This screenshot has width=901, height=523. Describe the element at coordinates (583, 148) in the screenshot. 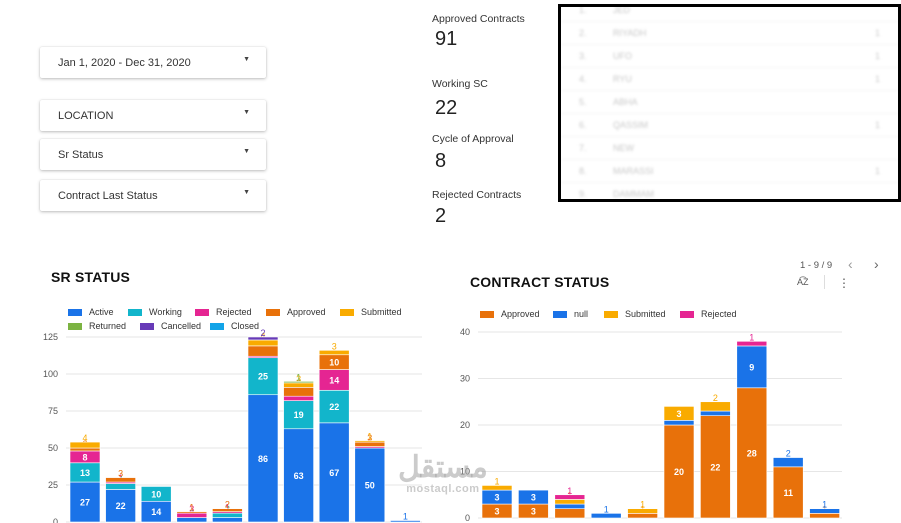

I see `row-index: 7.` at that location.